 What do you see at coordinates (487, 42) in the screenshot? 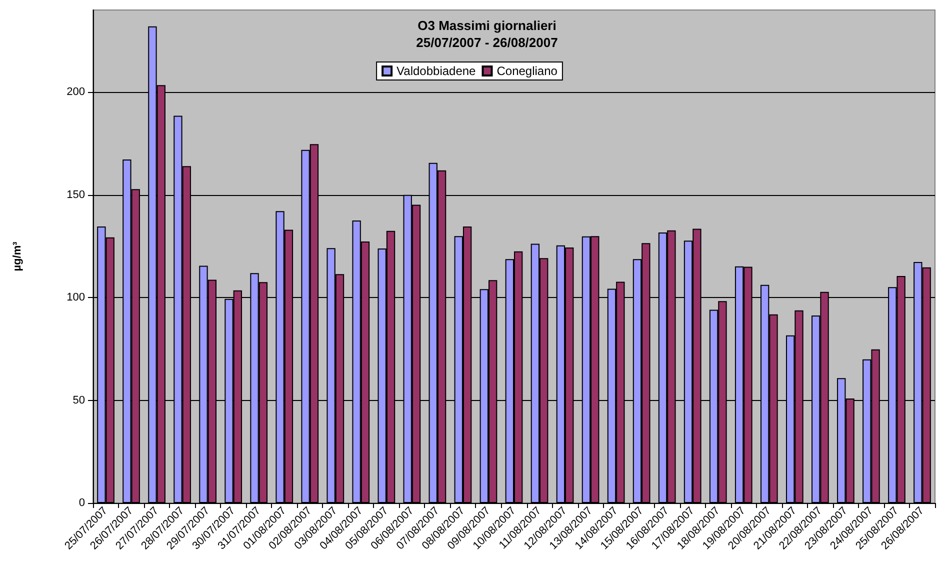
I see `text: 25/07/2007 - 26/08/2007` at bounding box center [487, 42].